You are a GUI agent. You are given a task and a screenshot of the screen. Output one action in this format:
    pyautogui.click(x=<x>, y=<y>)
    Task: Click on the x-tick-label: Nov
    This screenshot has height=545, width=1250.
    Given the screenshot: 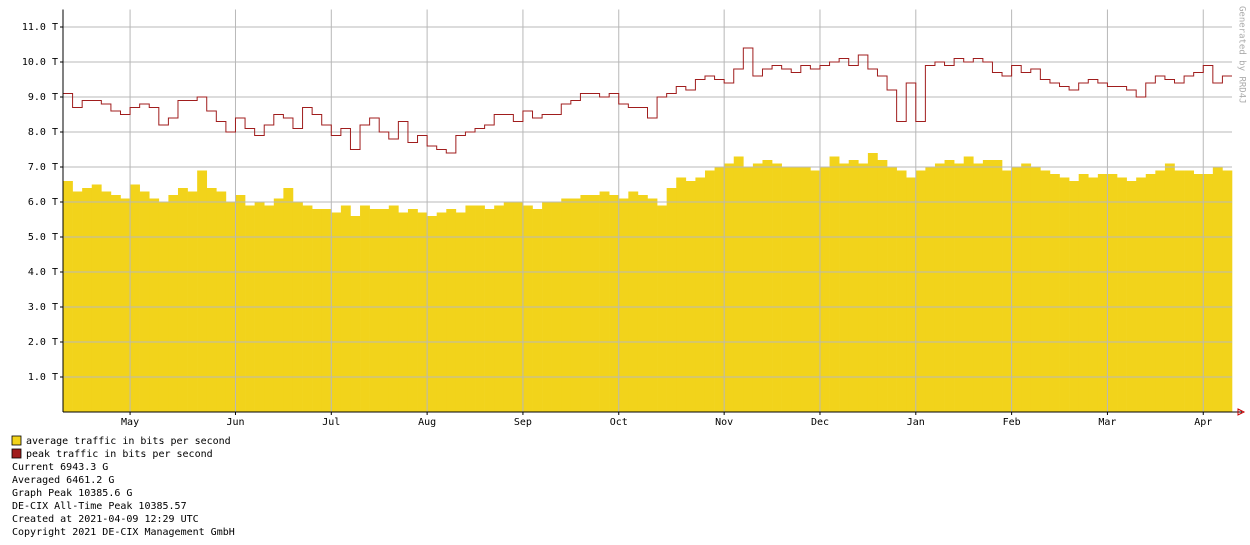 What is the action you would take?
    pyautogui.click(x=724, y=422)
    